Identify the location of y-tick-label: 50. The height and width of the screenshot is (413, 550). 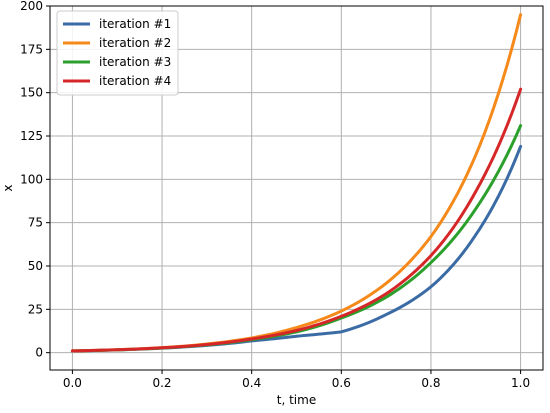
(35, 266).